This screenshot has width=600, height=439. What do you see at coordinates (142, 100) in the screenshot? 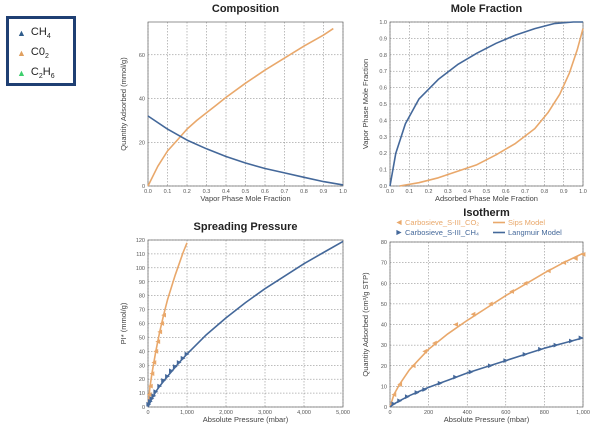
I see `y-tick-label: 40` at bounding box center [142, 100].